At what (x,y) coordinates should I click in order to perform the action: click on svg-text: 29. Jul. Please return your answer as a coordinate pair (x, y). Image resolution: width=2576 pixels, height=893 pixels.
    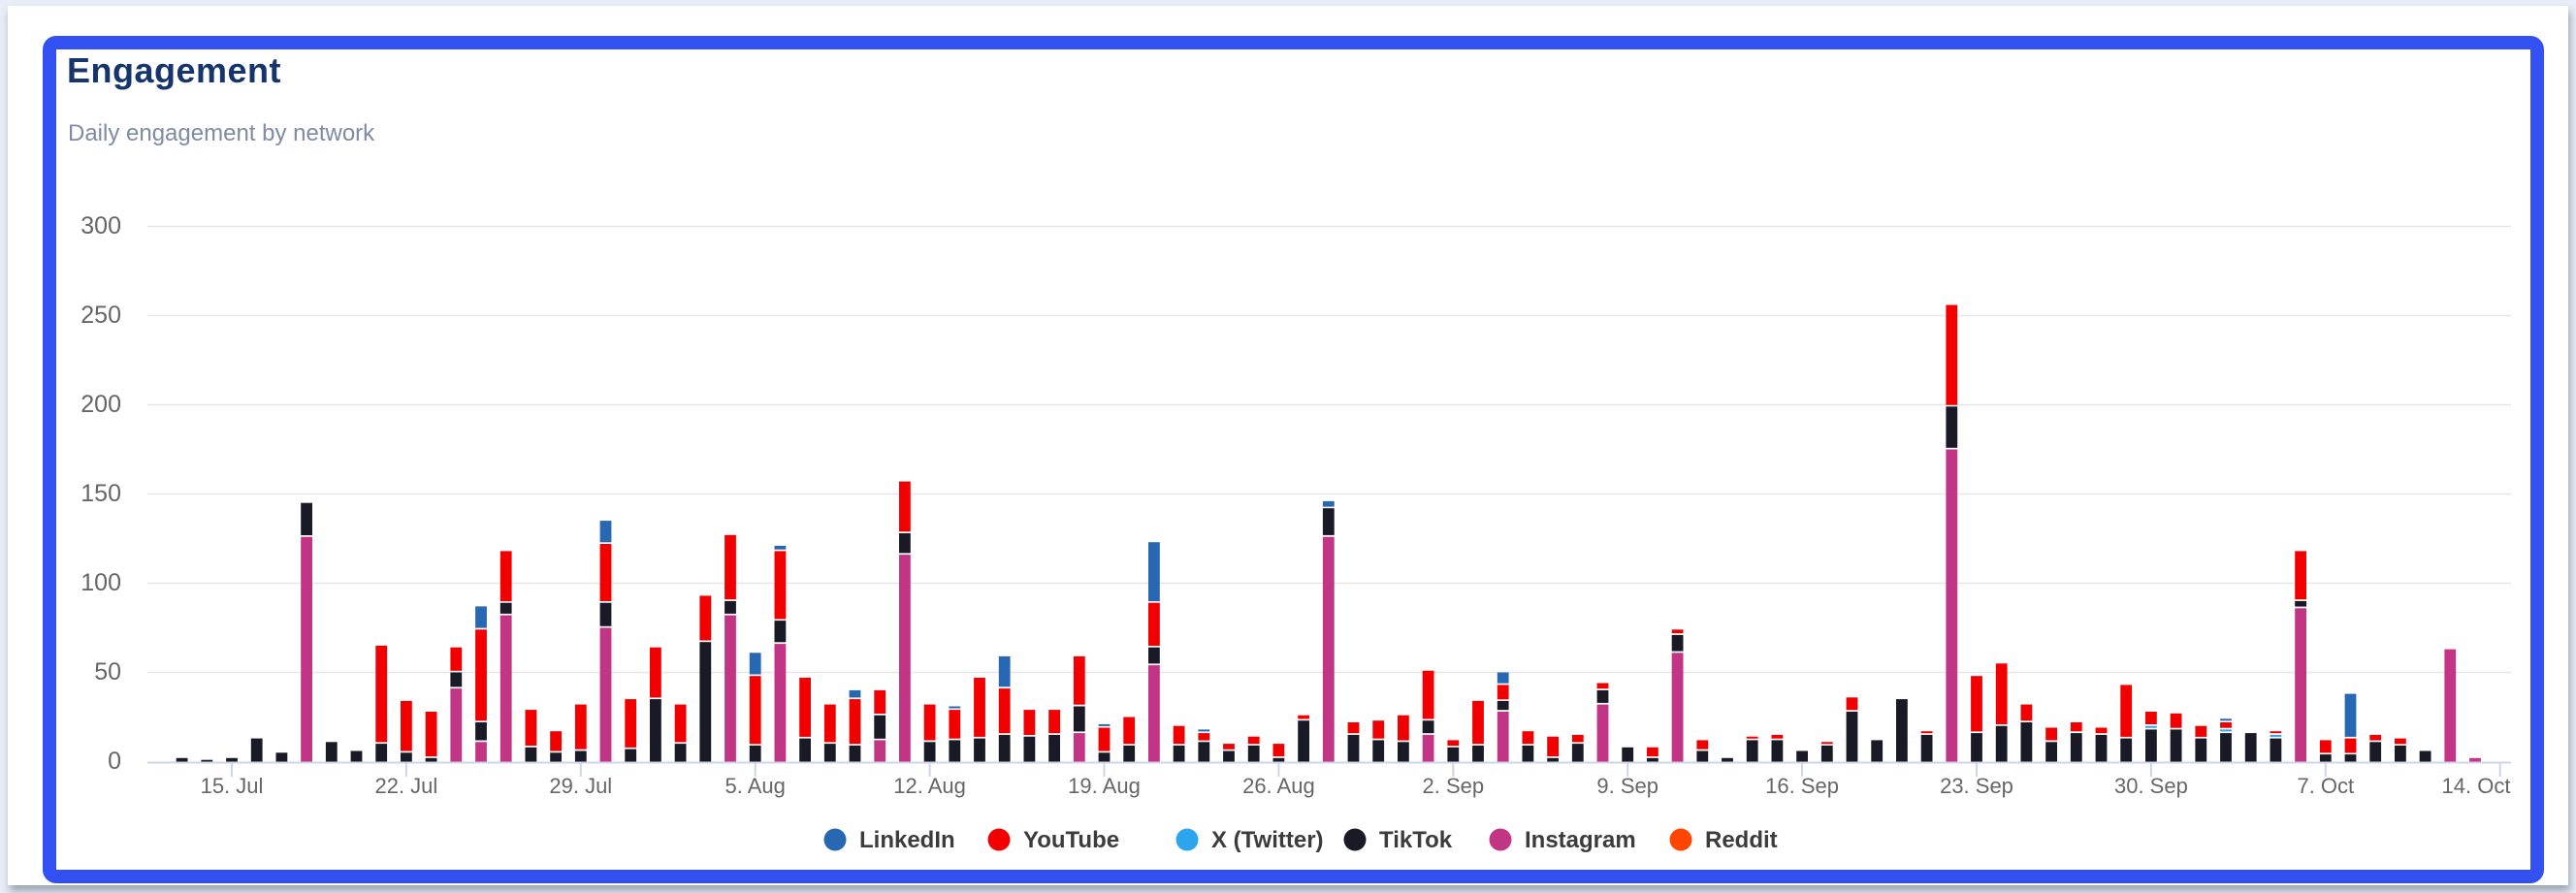
    Looking at the image, I should click on (580, 786).